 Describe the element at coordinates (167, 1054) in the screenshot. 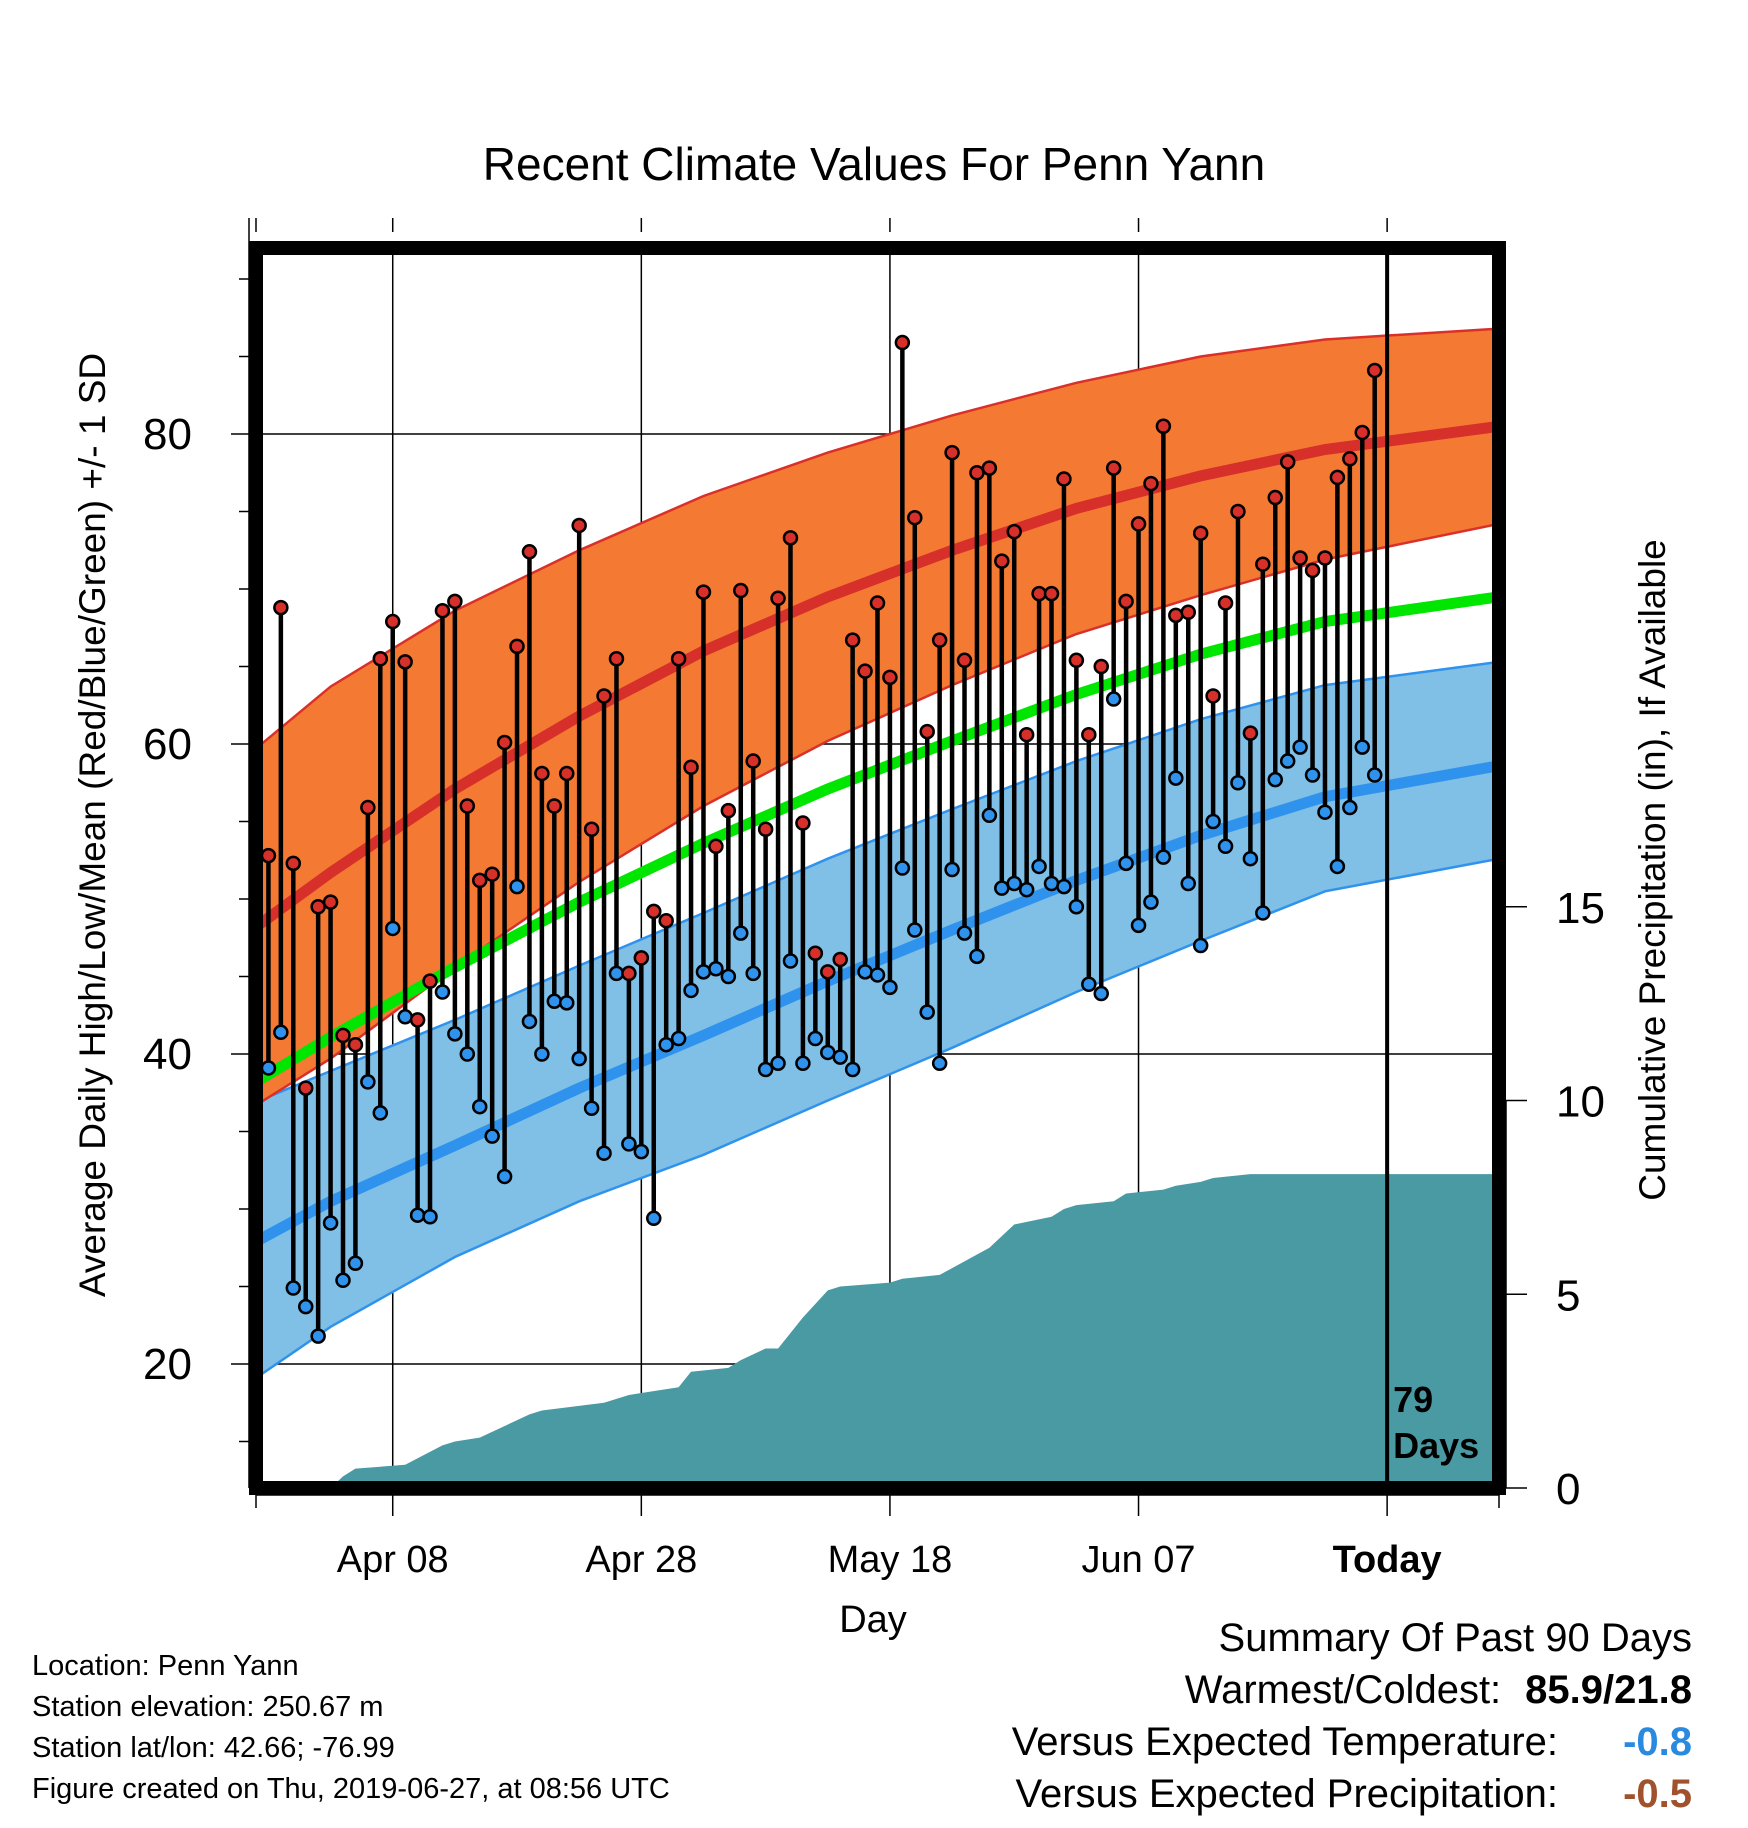

I see `y-tick-label: 40` at that location.